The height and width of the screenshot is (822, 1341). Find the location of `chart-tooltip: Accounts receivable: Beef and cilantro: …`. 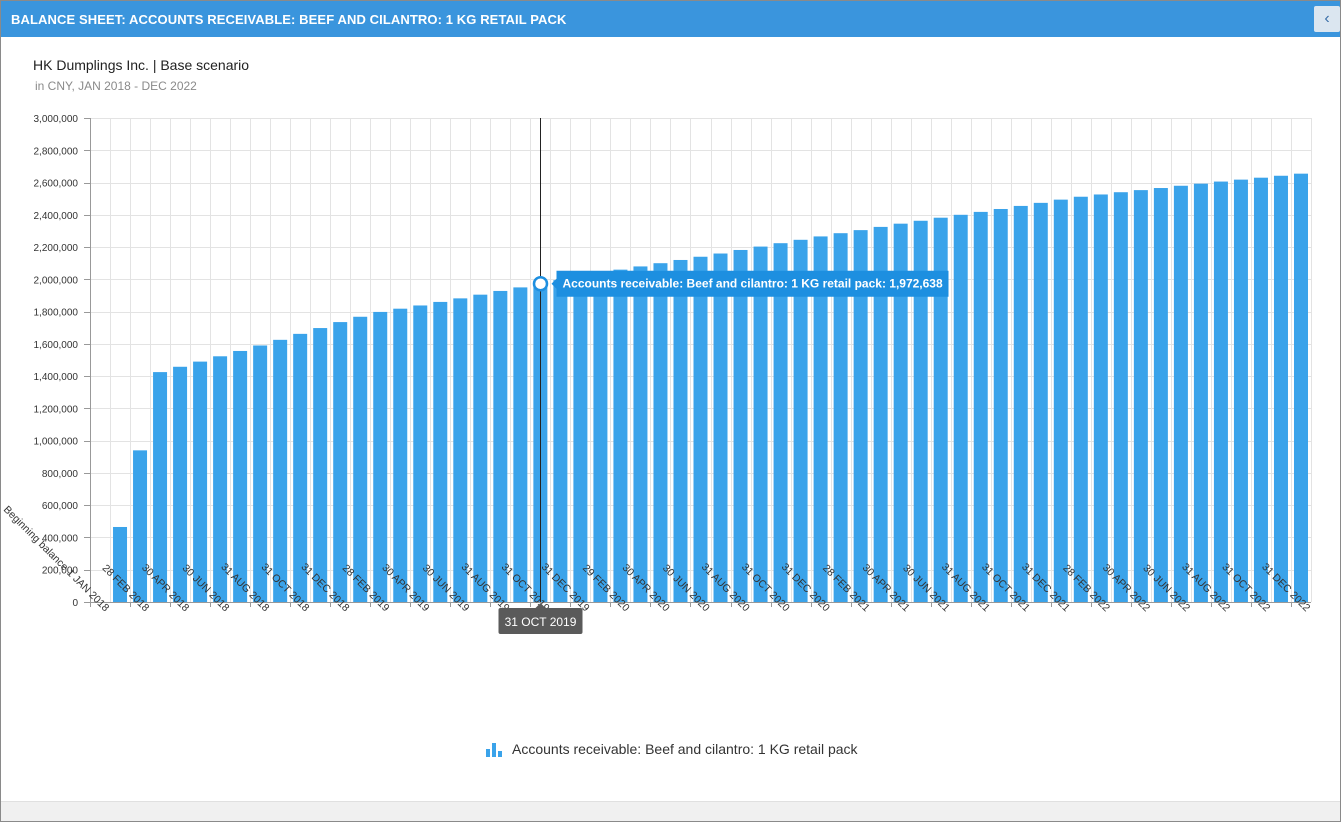

chart-tooltip: Accounts receivable: Beef and cilantro: … is located at coordinates (750, 283).